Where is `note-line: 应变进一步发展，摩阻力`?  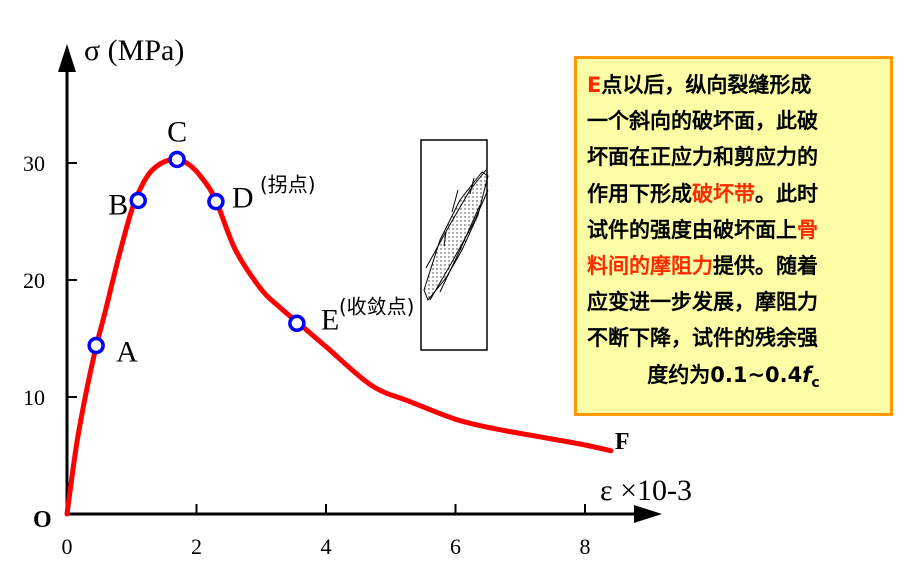
note-line: 应变进一步发展，摩阻力 is located at coordinates (733, 302).